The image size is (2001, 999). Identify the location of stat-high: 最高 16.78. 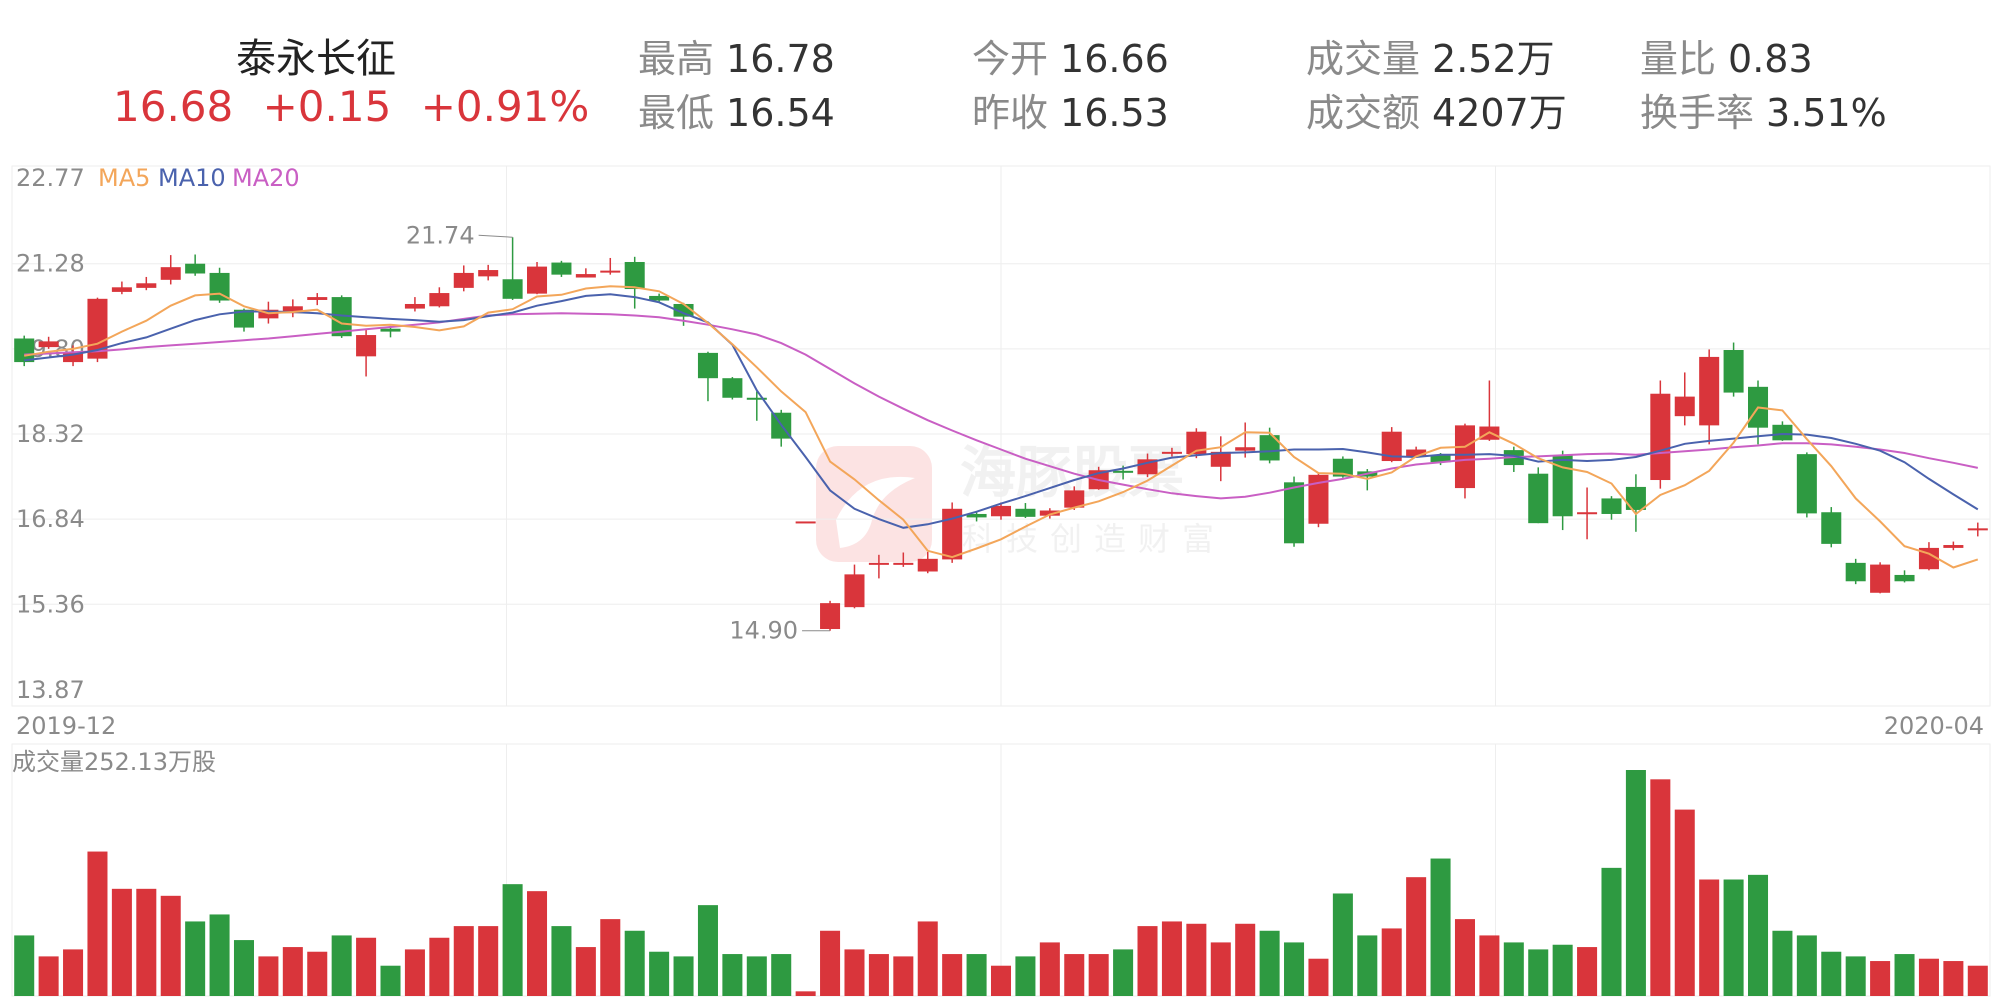
(736, 55).